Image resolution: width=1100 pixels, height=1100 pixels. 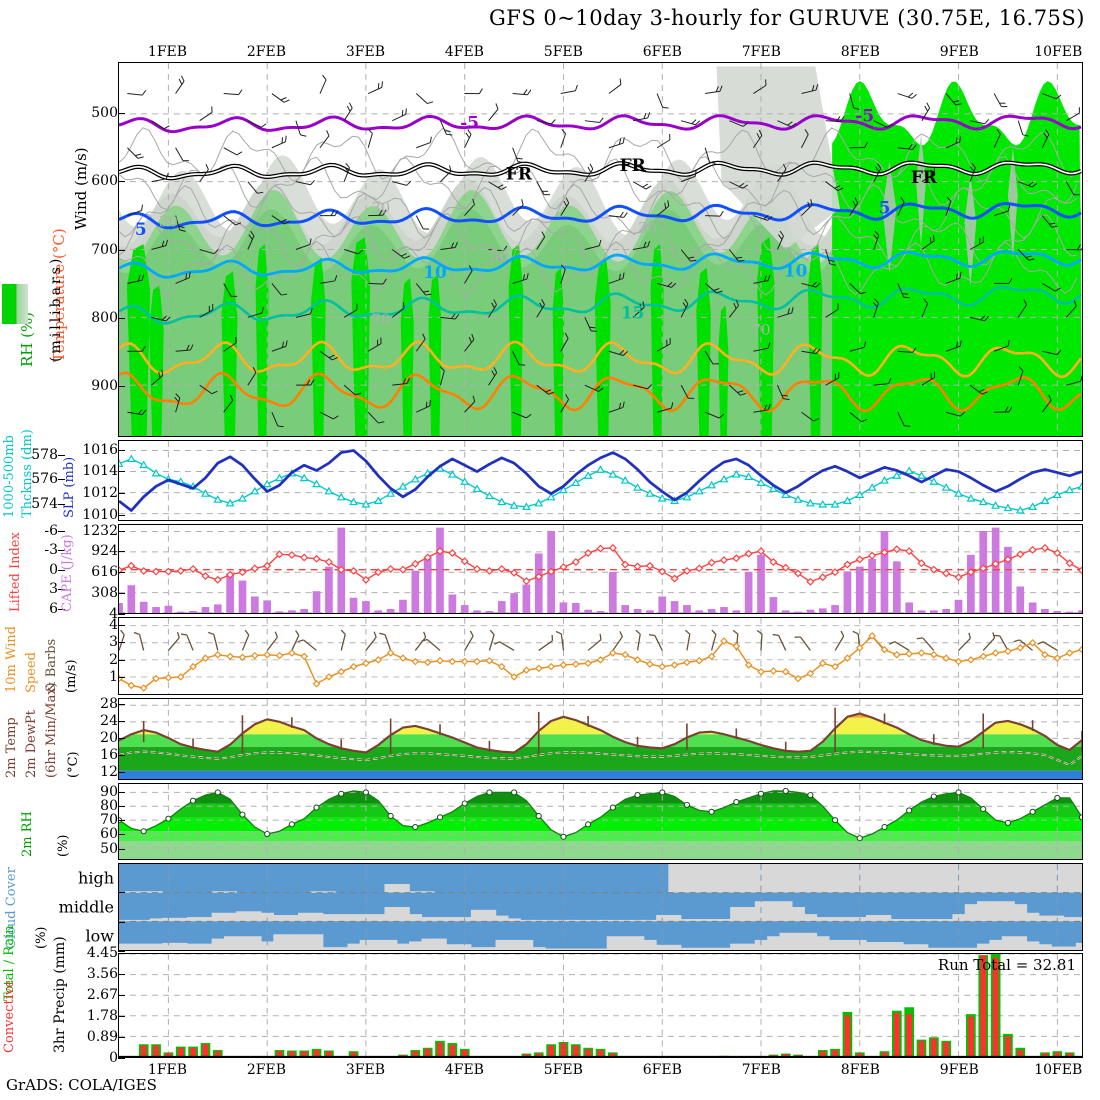 What do you see at coordinates (924, 177) in the screenshot?
I see `contour-label: FR` at bounding box center [924, 177].